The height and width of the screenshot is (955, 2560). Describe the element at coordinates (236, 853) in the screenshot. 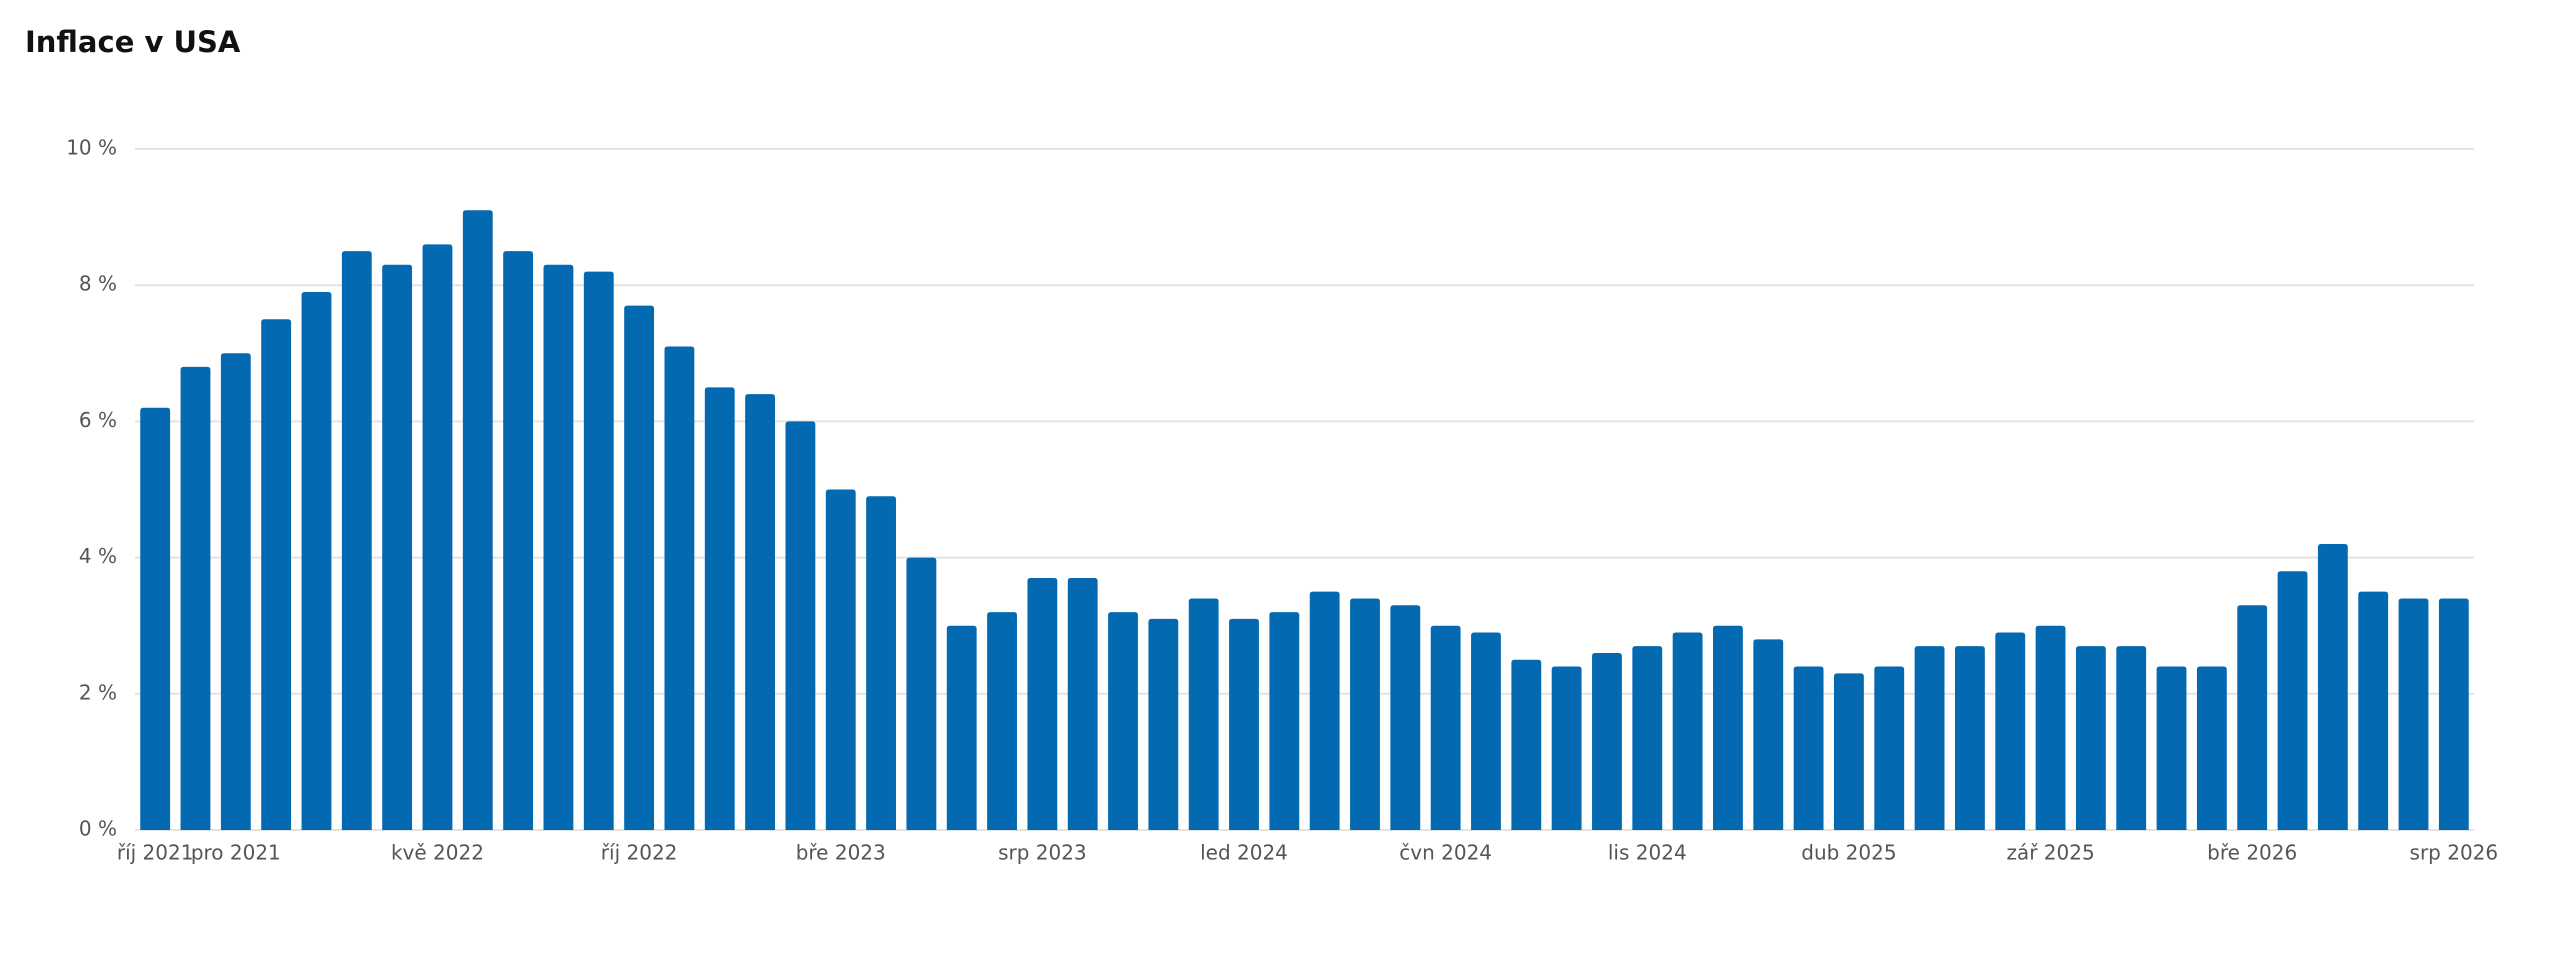

I see `x-tick-label: pro 2021` at that location.